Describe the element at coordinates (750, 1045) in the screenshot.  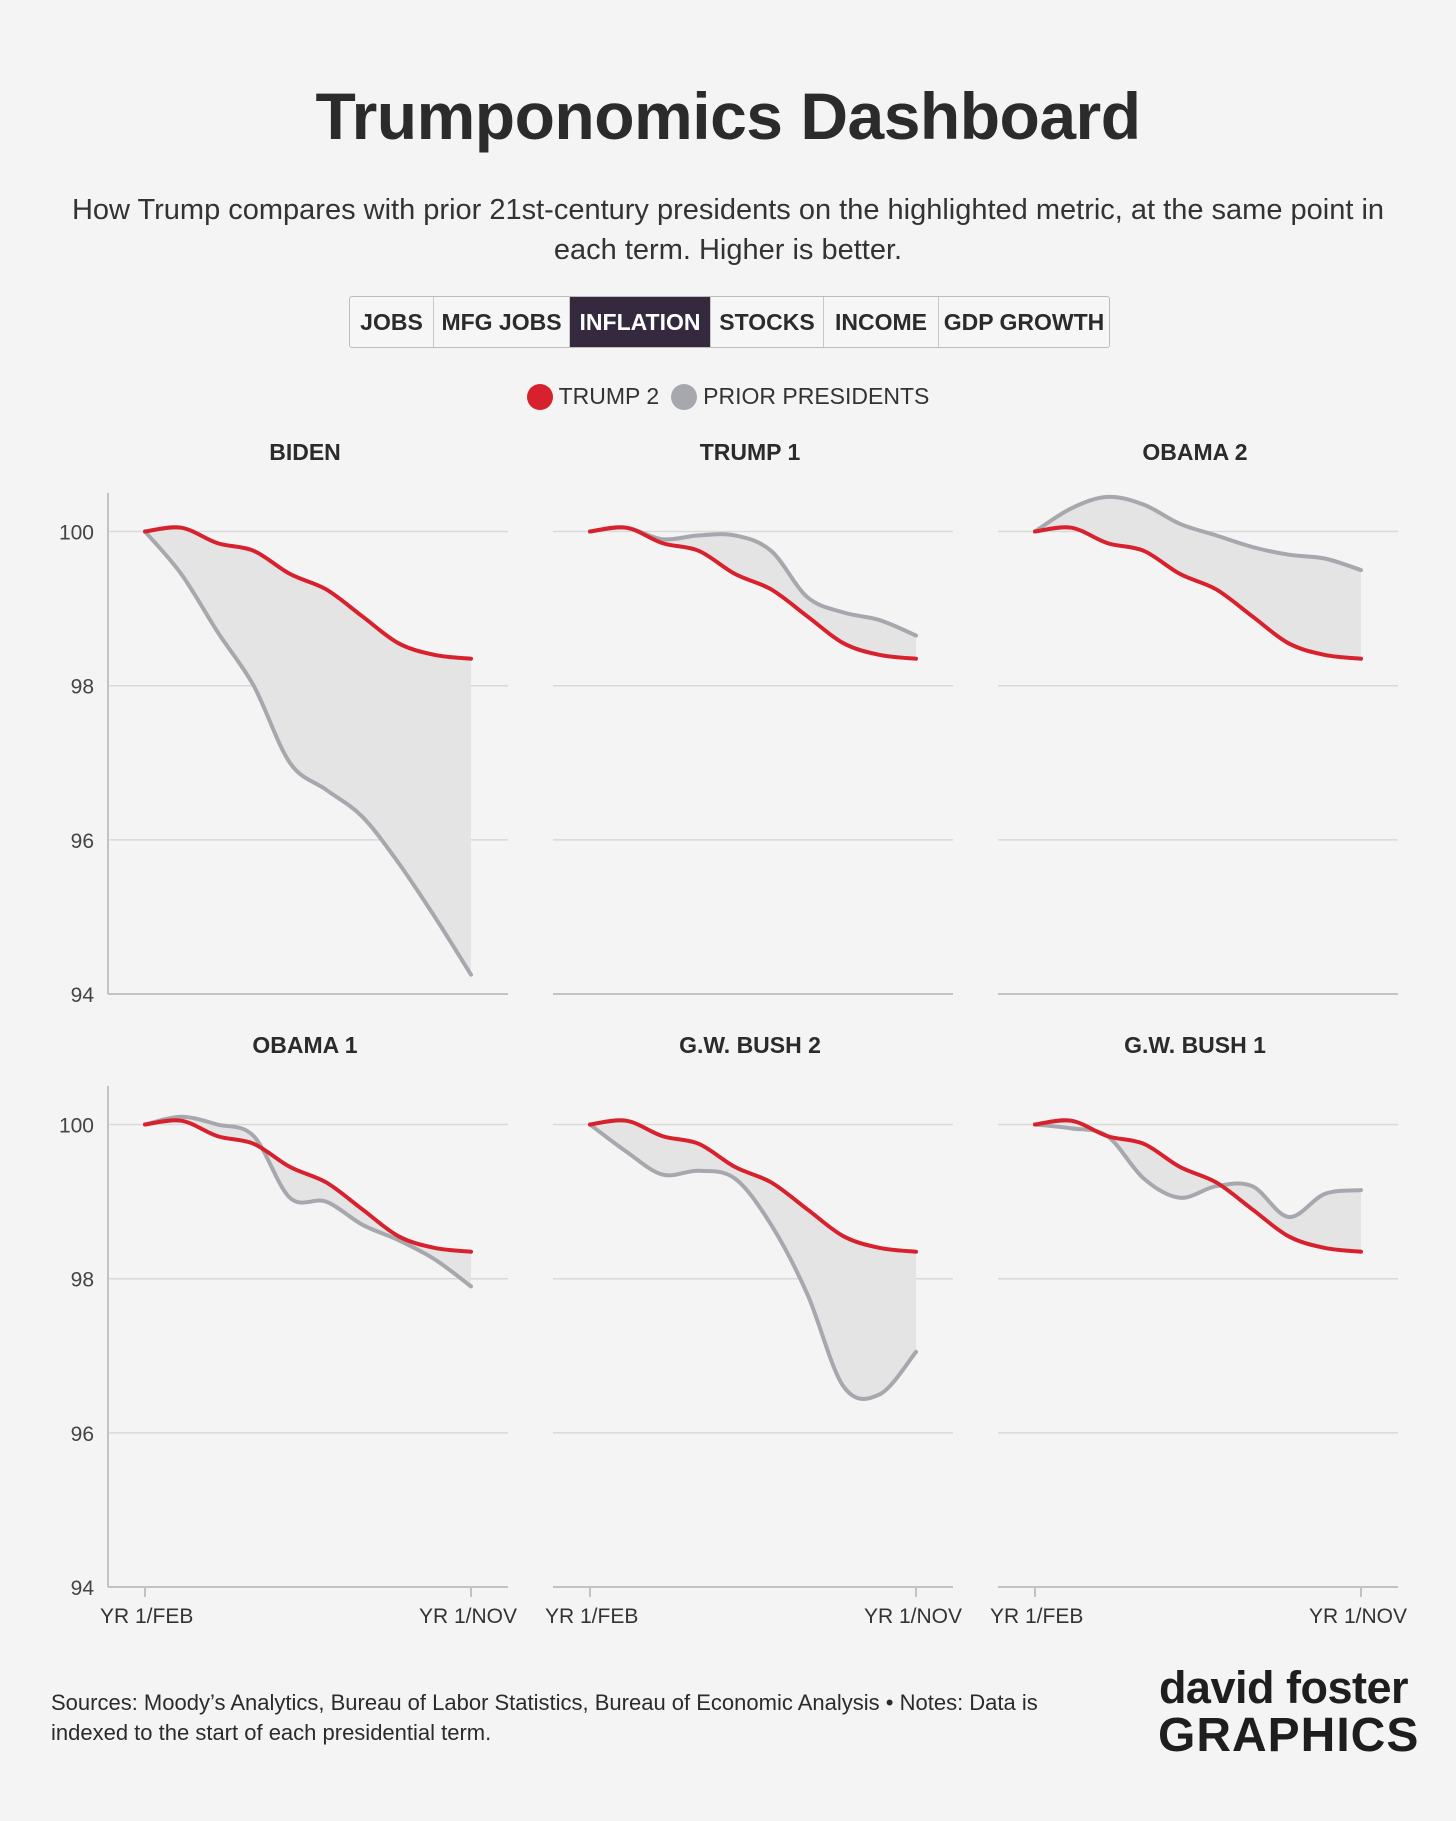
I see `panel-title: G.W. BUSH 2` at that location.